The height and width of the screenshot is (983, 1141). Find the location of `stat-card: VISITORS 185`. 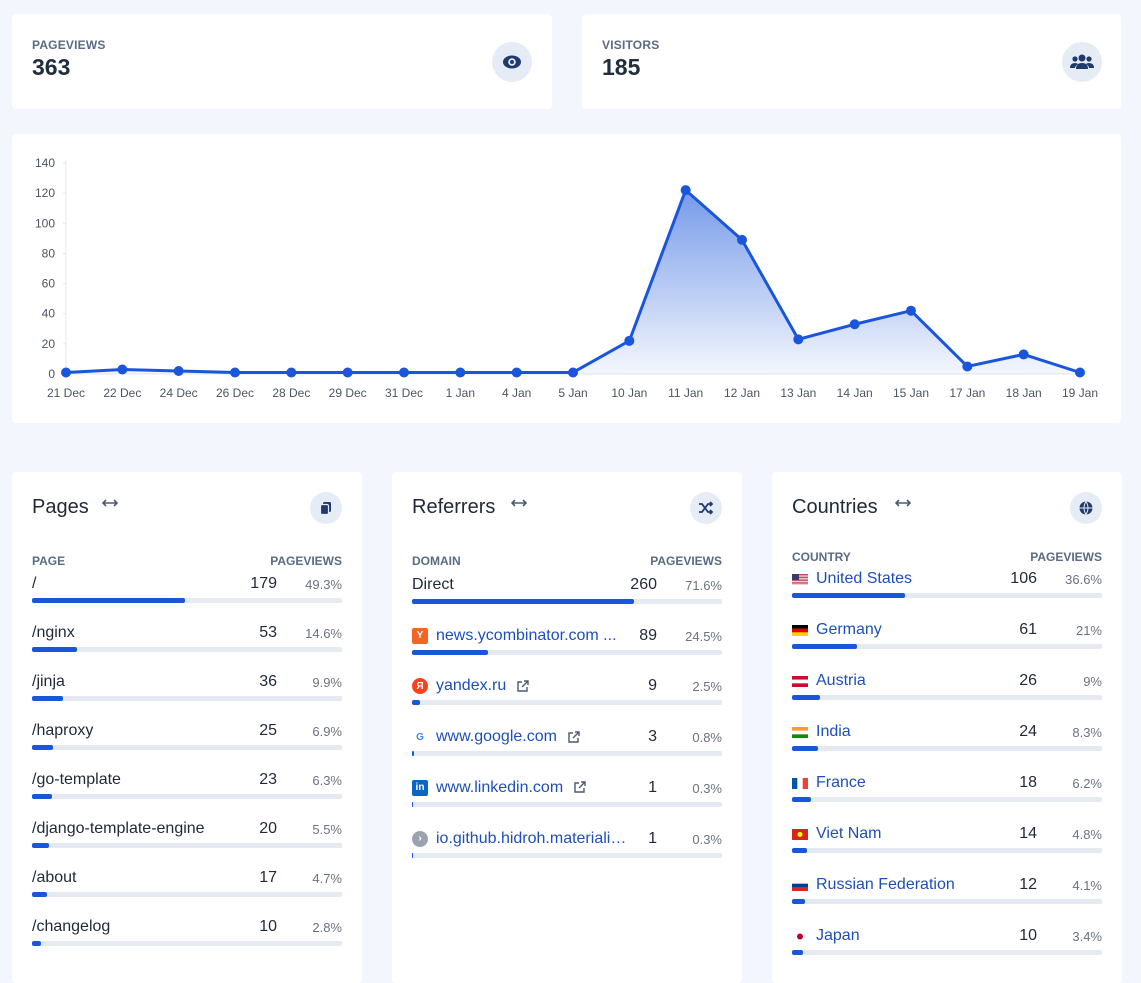

stat-card: VISITORS 185 is located at coordinates (851, 61).